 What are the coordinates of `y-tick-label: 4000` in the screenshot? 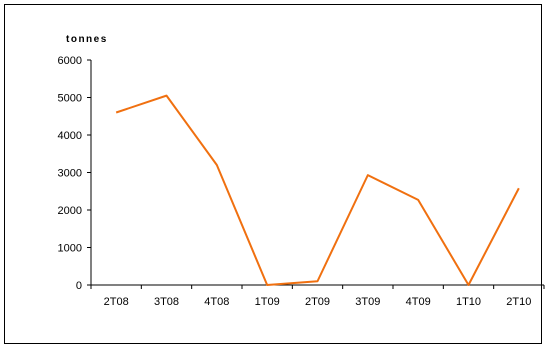 It's located at (70, 136).